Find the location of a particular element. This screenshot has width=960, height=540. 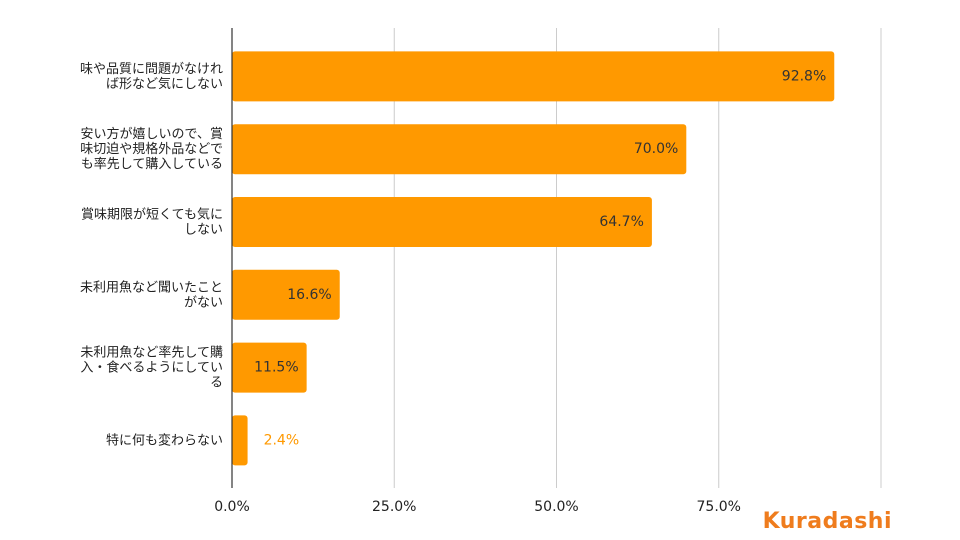

x-tick-label: 25.0% is located at coordinates (394, 507).